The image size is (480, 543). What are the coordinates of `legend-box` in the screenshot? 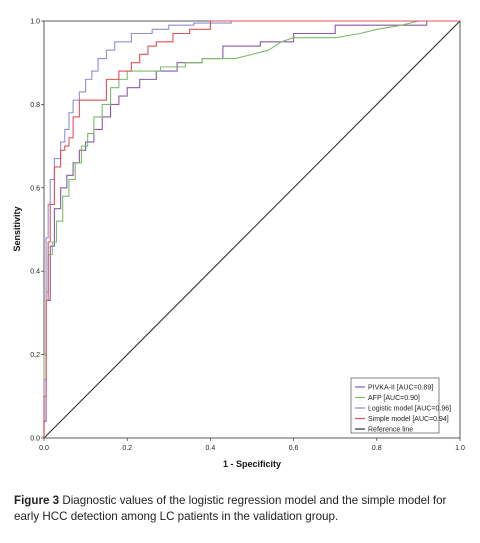 It's located at (395, 405).